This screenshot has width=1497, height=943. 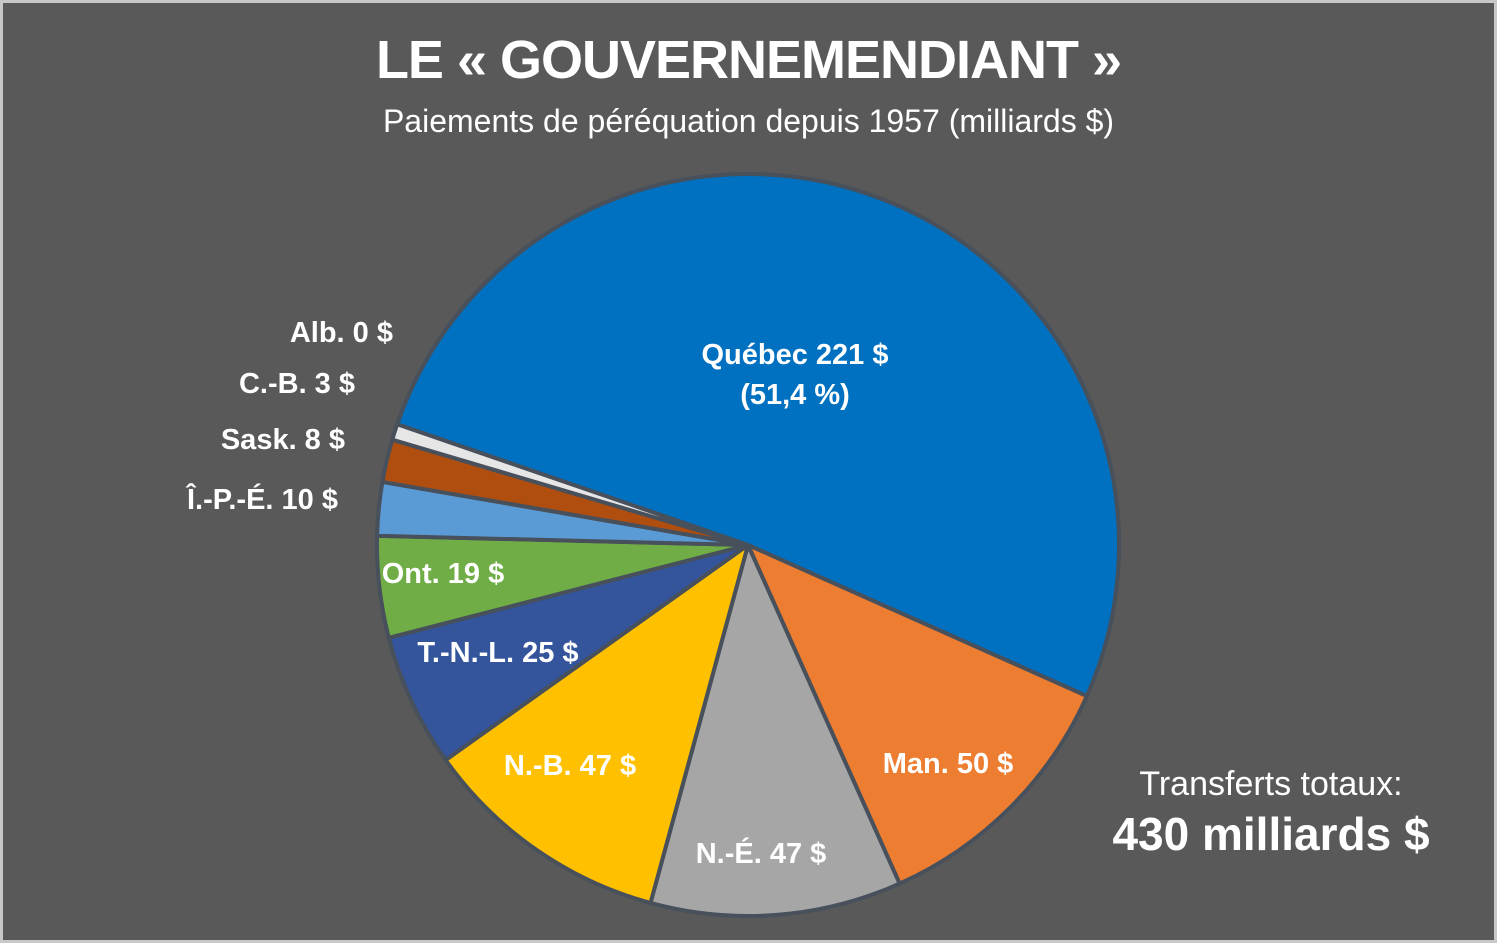 What do you see at coordinates (748, 60) in the screenshot?
I see `page-title: LE « GOUVERNEMENDIANT »` at bounding box center [748, 60].